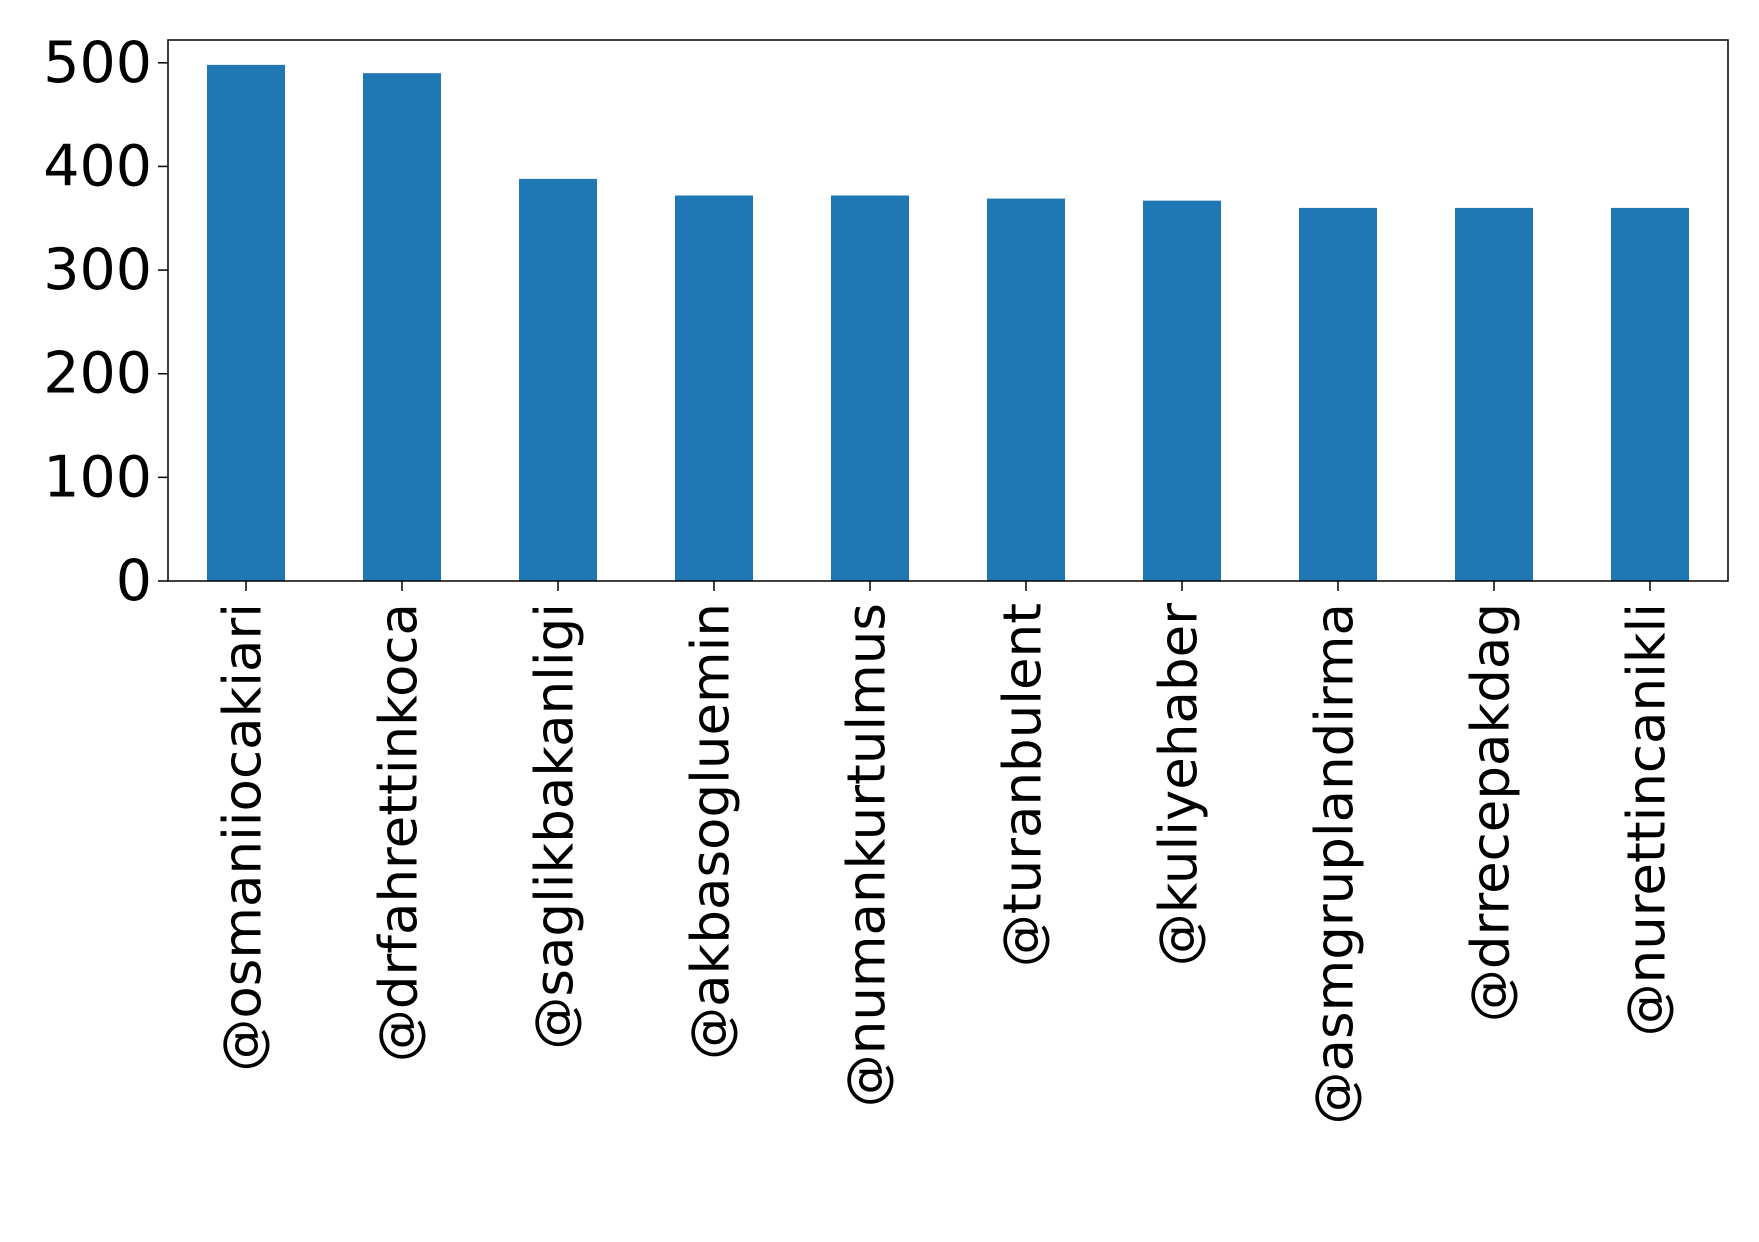 Image resolution: width=1759 pixels, height=1242 pixels. I want to click on bar-saglikbakanligi, so click(558, 380).